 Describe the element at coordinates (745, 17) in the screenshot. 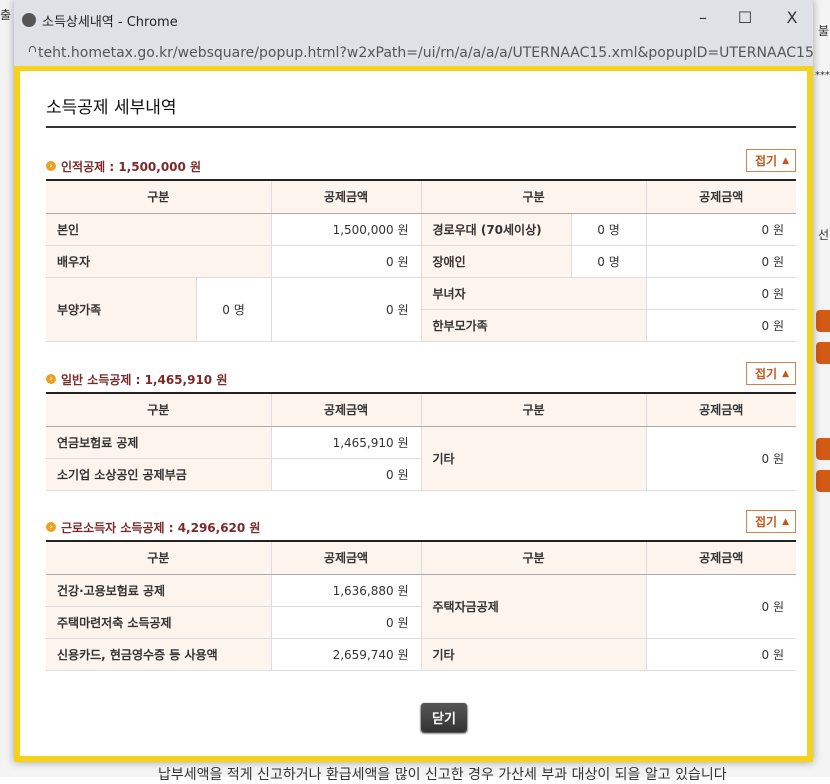

I see `maximize-button: ☐` at that location.